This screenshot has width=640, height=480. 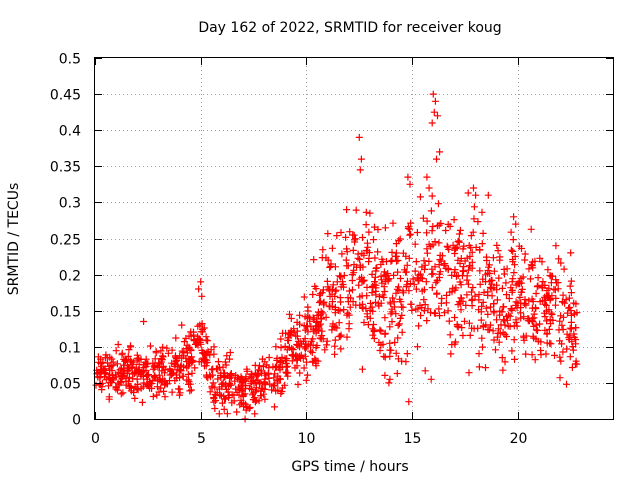 I want to click on y-tick-label: 0.5, so click(x=70, y=60).